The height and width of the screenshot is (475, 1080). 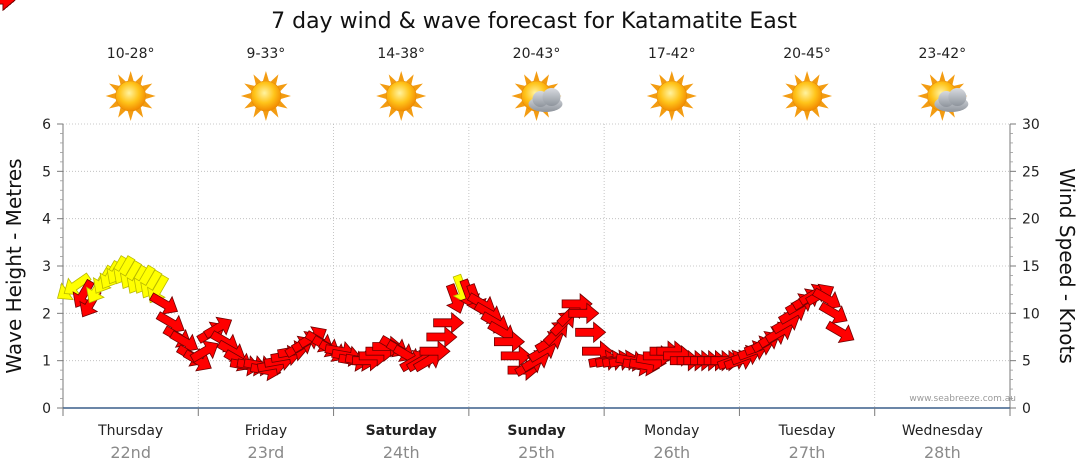 What do you see at coordinates (943, 54) in the screenshot?
I see `day-temperature: 23-42°` at bounding box center [943, 54].